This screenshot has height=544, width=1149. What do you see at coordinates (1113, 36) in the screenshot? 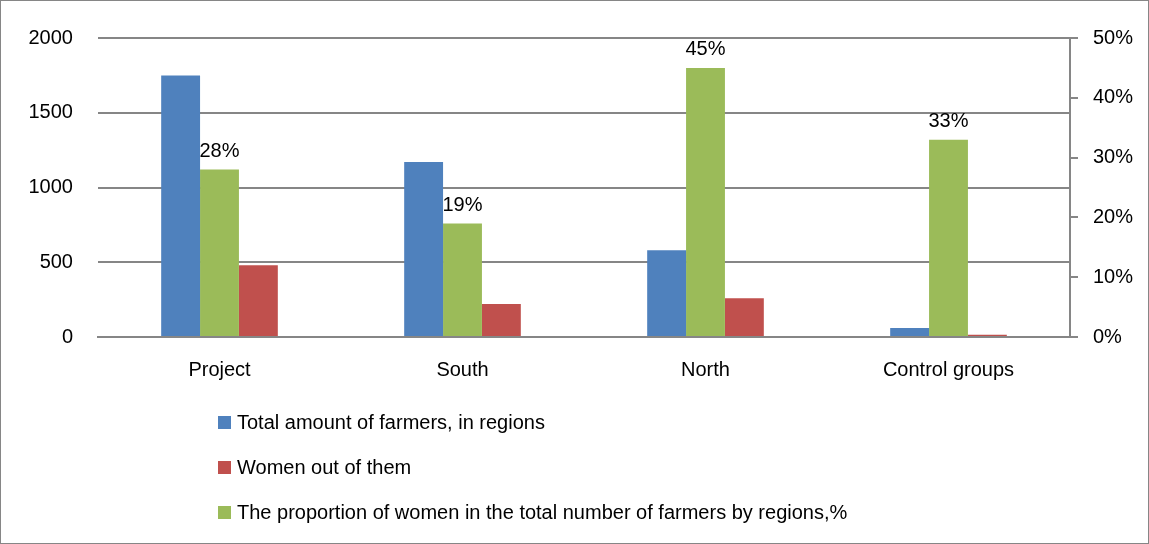
I see `y2-tick-label: 50%` at bounding box center [1113, 36].